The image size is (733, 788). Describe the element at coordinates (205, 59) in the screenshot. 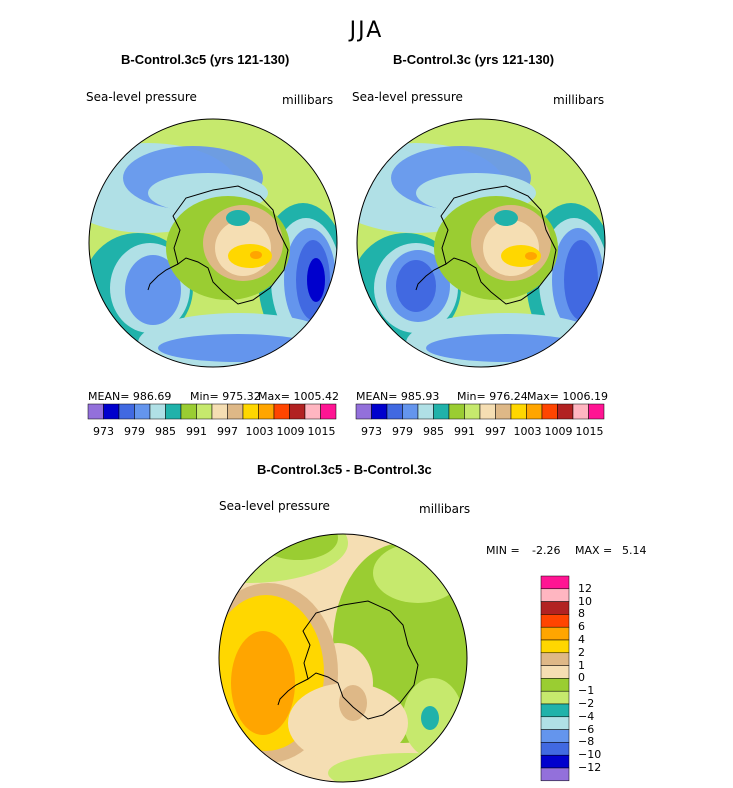

I see `panel1-title: B-Control.3c5 (yrs 121-130)` at that location.